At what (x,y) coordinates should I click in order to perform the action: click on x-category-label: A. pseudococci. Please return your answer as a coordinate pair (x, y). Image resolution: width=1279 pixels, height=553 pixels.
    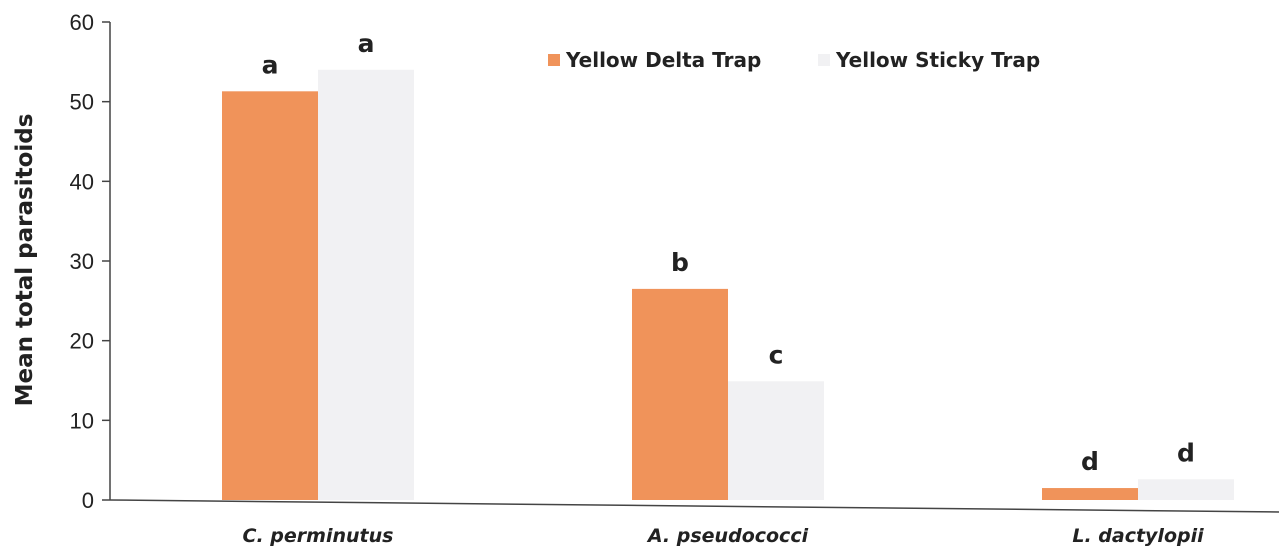
    Looking at the image, I should click on (727, 536).